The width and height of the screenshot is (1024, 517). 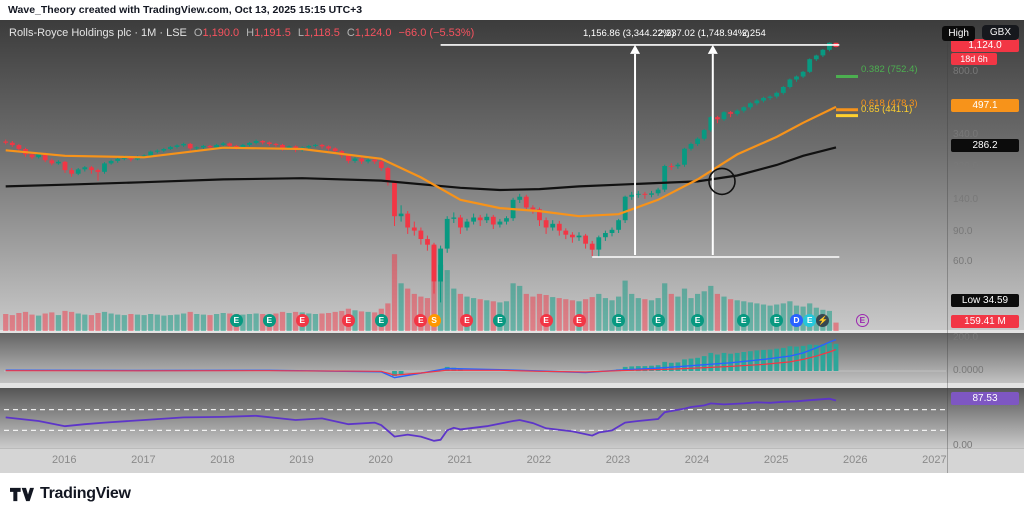 I want to click on year-label: 2018, so click(x=222, y=460).